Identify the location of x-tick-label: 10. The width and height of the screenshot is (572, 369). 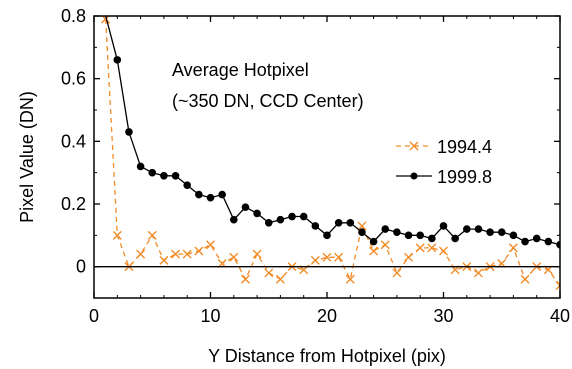
(210, 316).